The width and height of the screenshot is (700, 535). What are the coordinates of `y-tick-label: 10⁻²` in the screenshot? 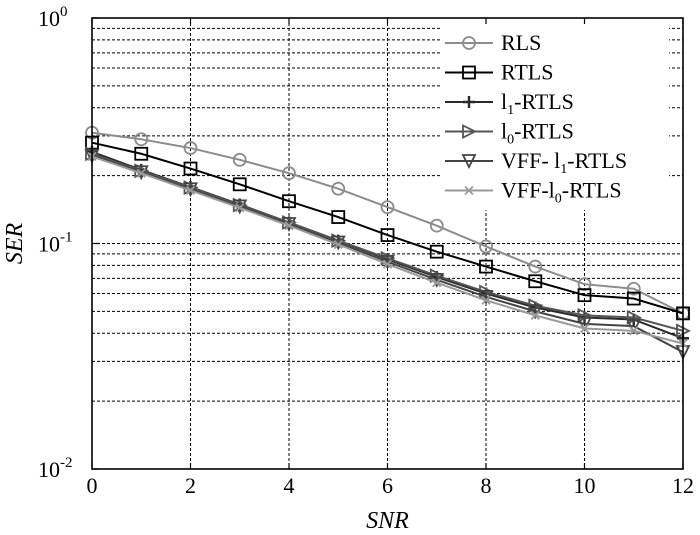 It's located at (55, 468).